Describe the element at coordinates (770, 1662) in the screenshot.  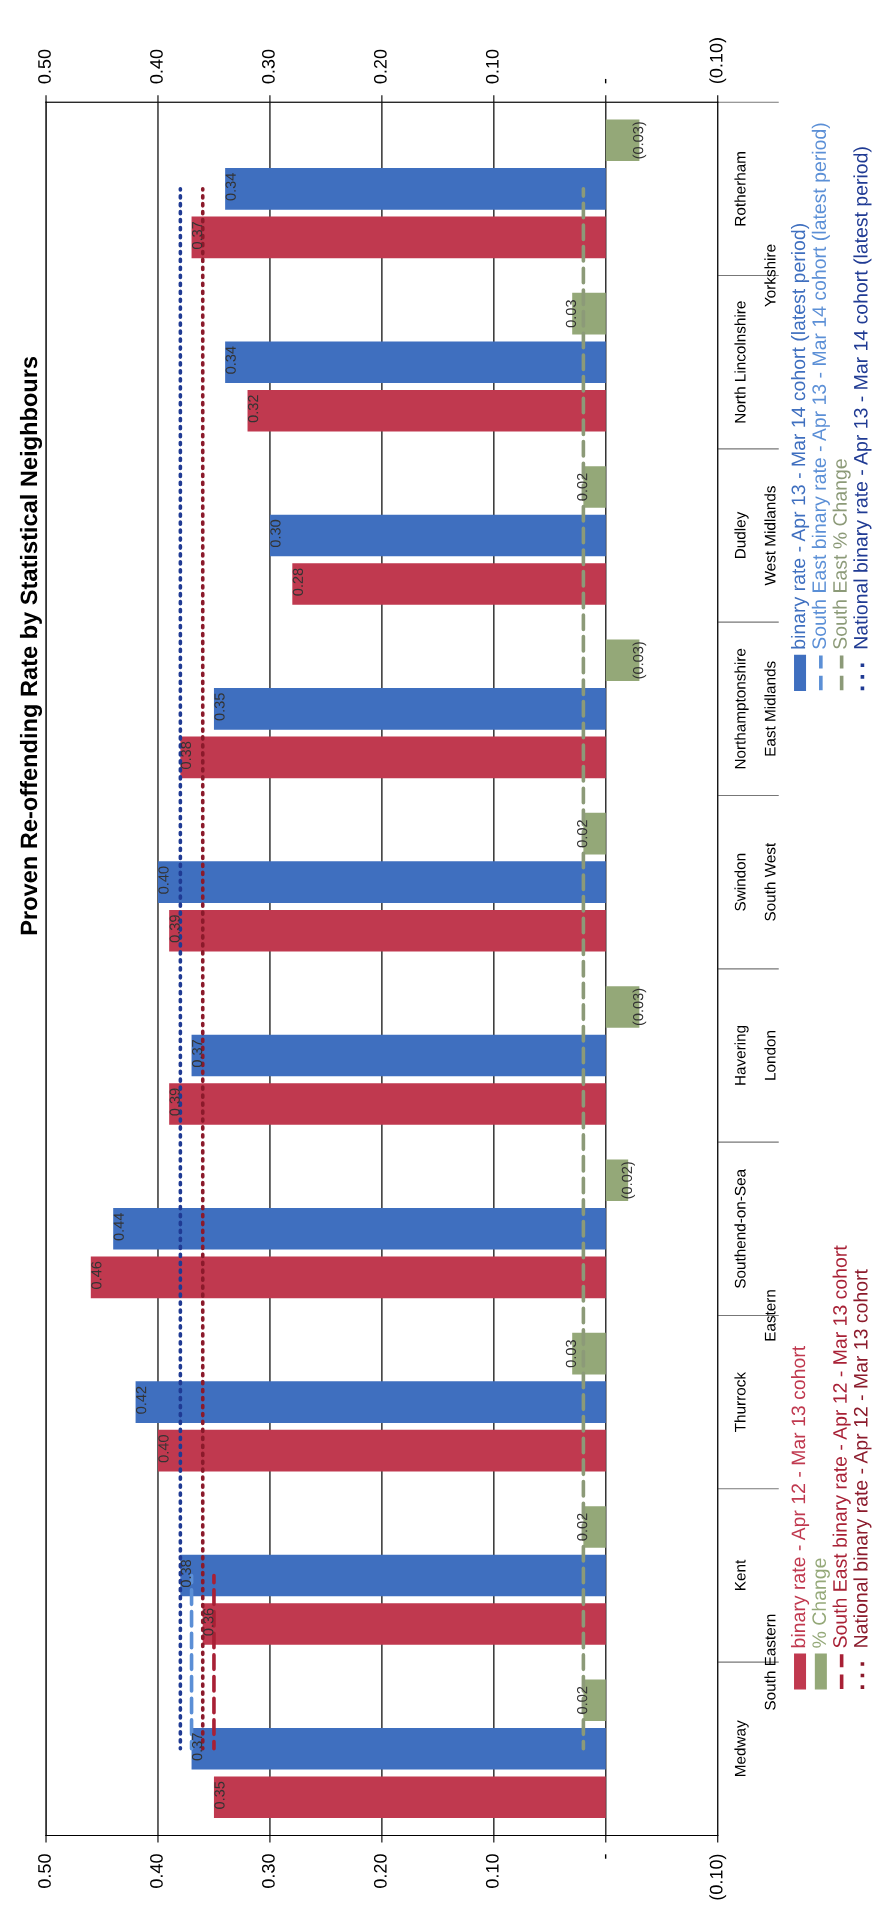
I see `text: South Eastern` at that location.